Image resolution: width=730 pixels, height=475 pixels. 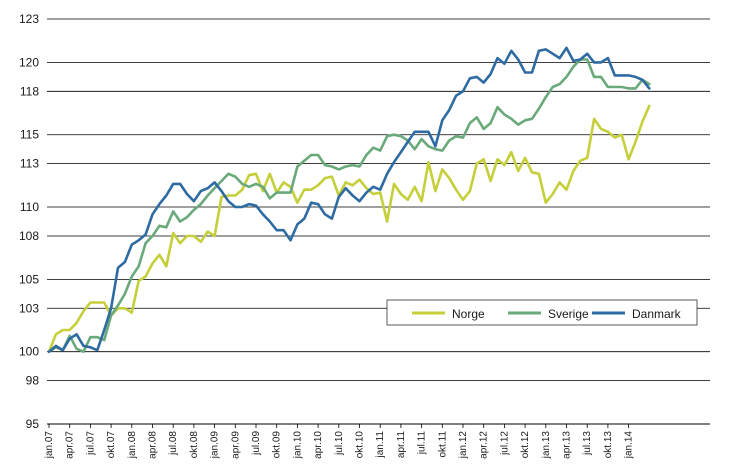 What do you see at coordinates (29, 352) in the screenshot?
I see `y-tick-label: 100` at bounding box center [29, 352].